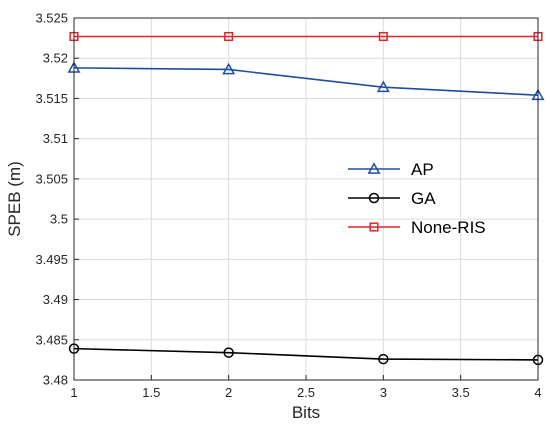 The width and height of the screenshot is (550, 434). Describe the element at coordinates (448, 227) in the screenshot. I see `legend-label: None-RIS` at that location.